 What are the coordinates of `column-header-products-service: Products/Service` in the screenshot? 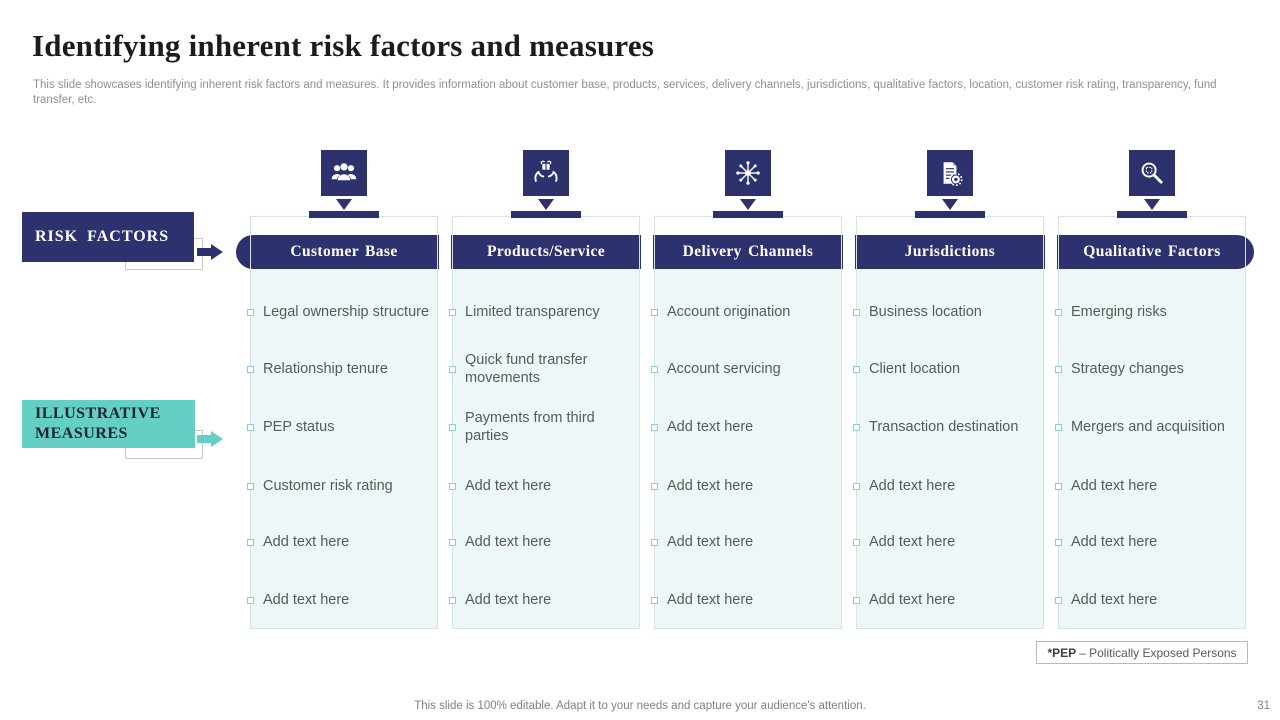 It's located at (546, 251).